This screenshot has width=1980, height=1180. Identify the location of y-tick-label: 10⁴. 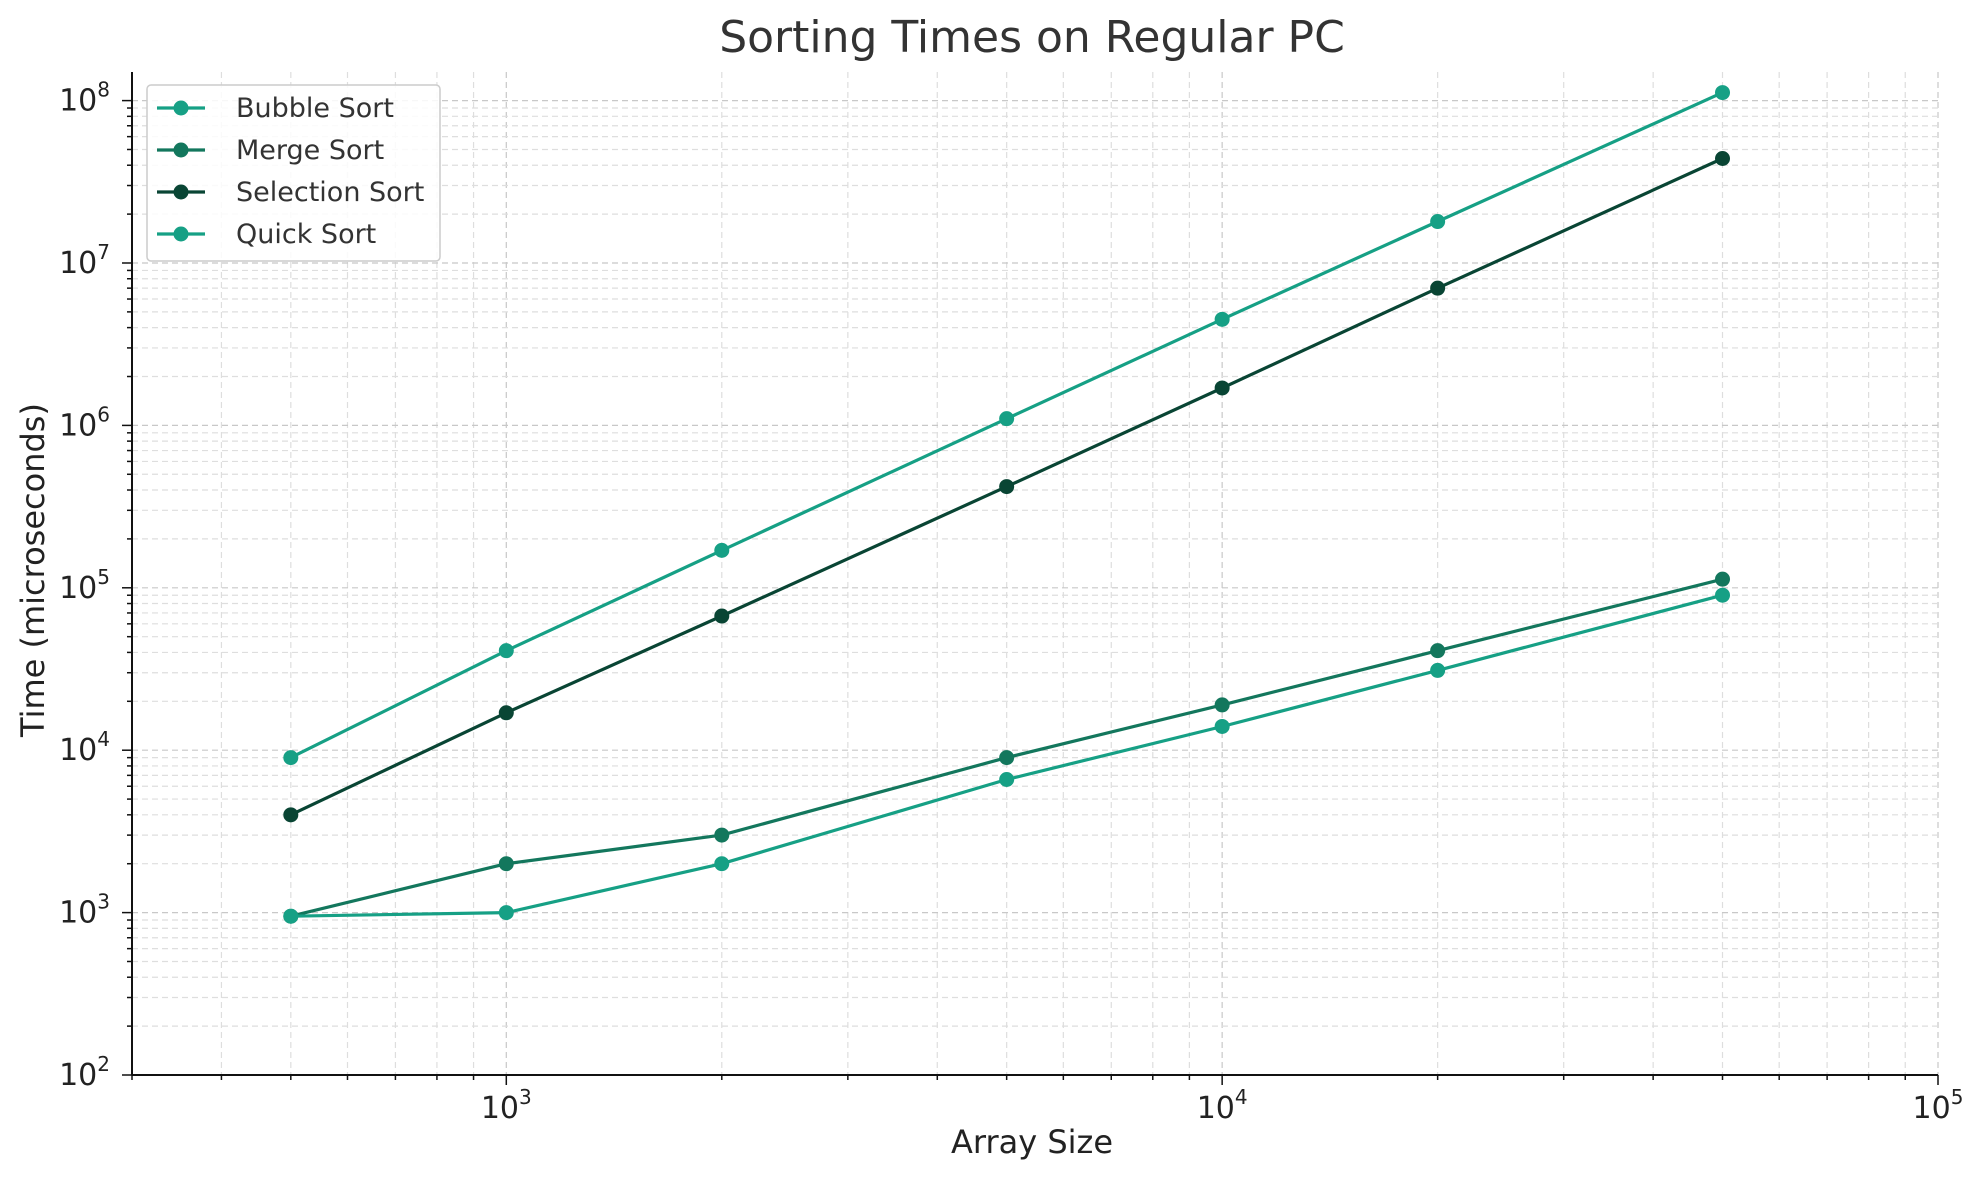
(84, 747).